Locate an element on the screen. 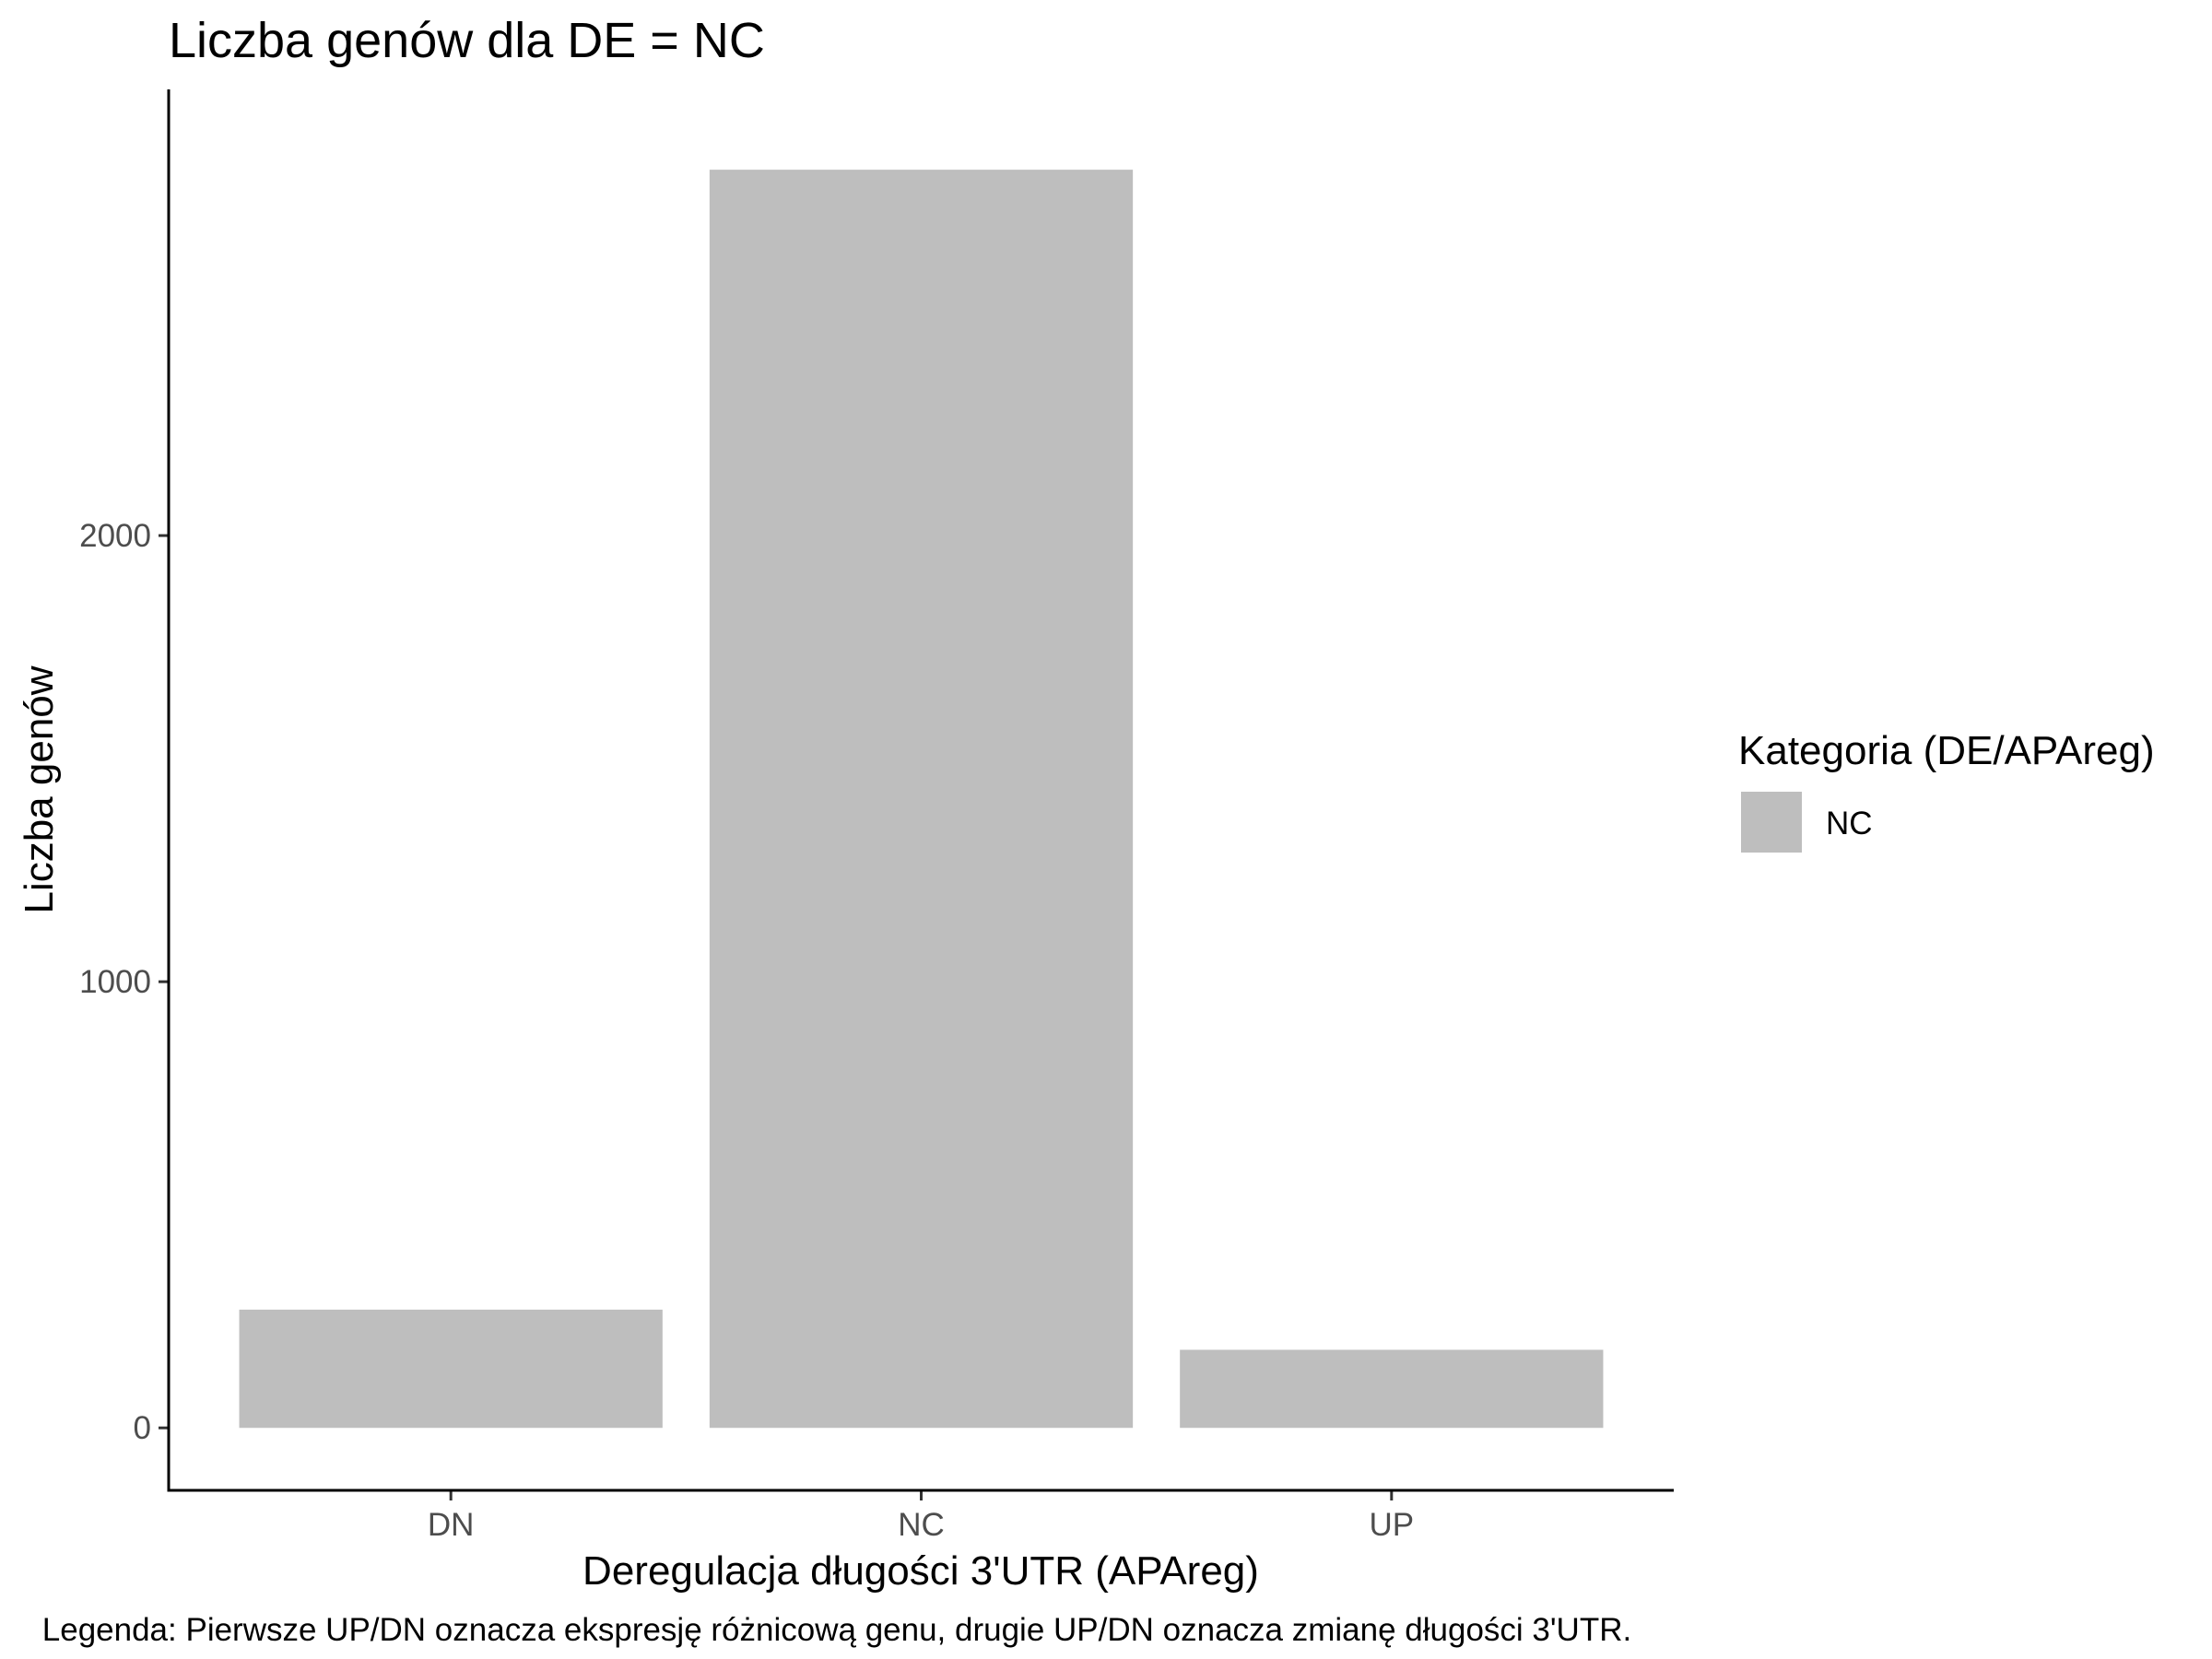 The height and width of the screenshot is (1659, 2212). y-axis-ticks: 0 1000 2000 is located at coordinates (124, 982).